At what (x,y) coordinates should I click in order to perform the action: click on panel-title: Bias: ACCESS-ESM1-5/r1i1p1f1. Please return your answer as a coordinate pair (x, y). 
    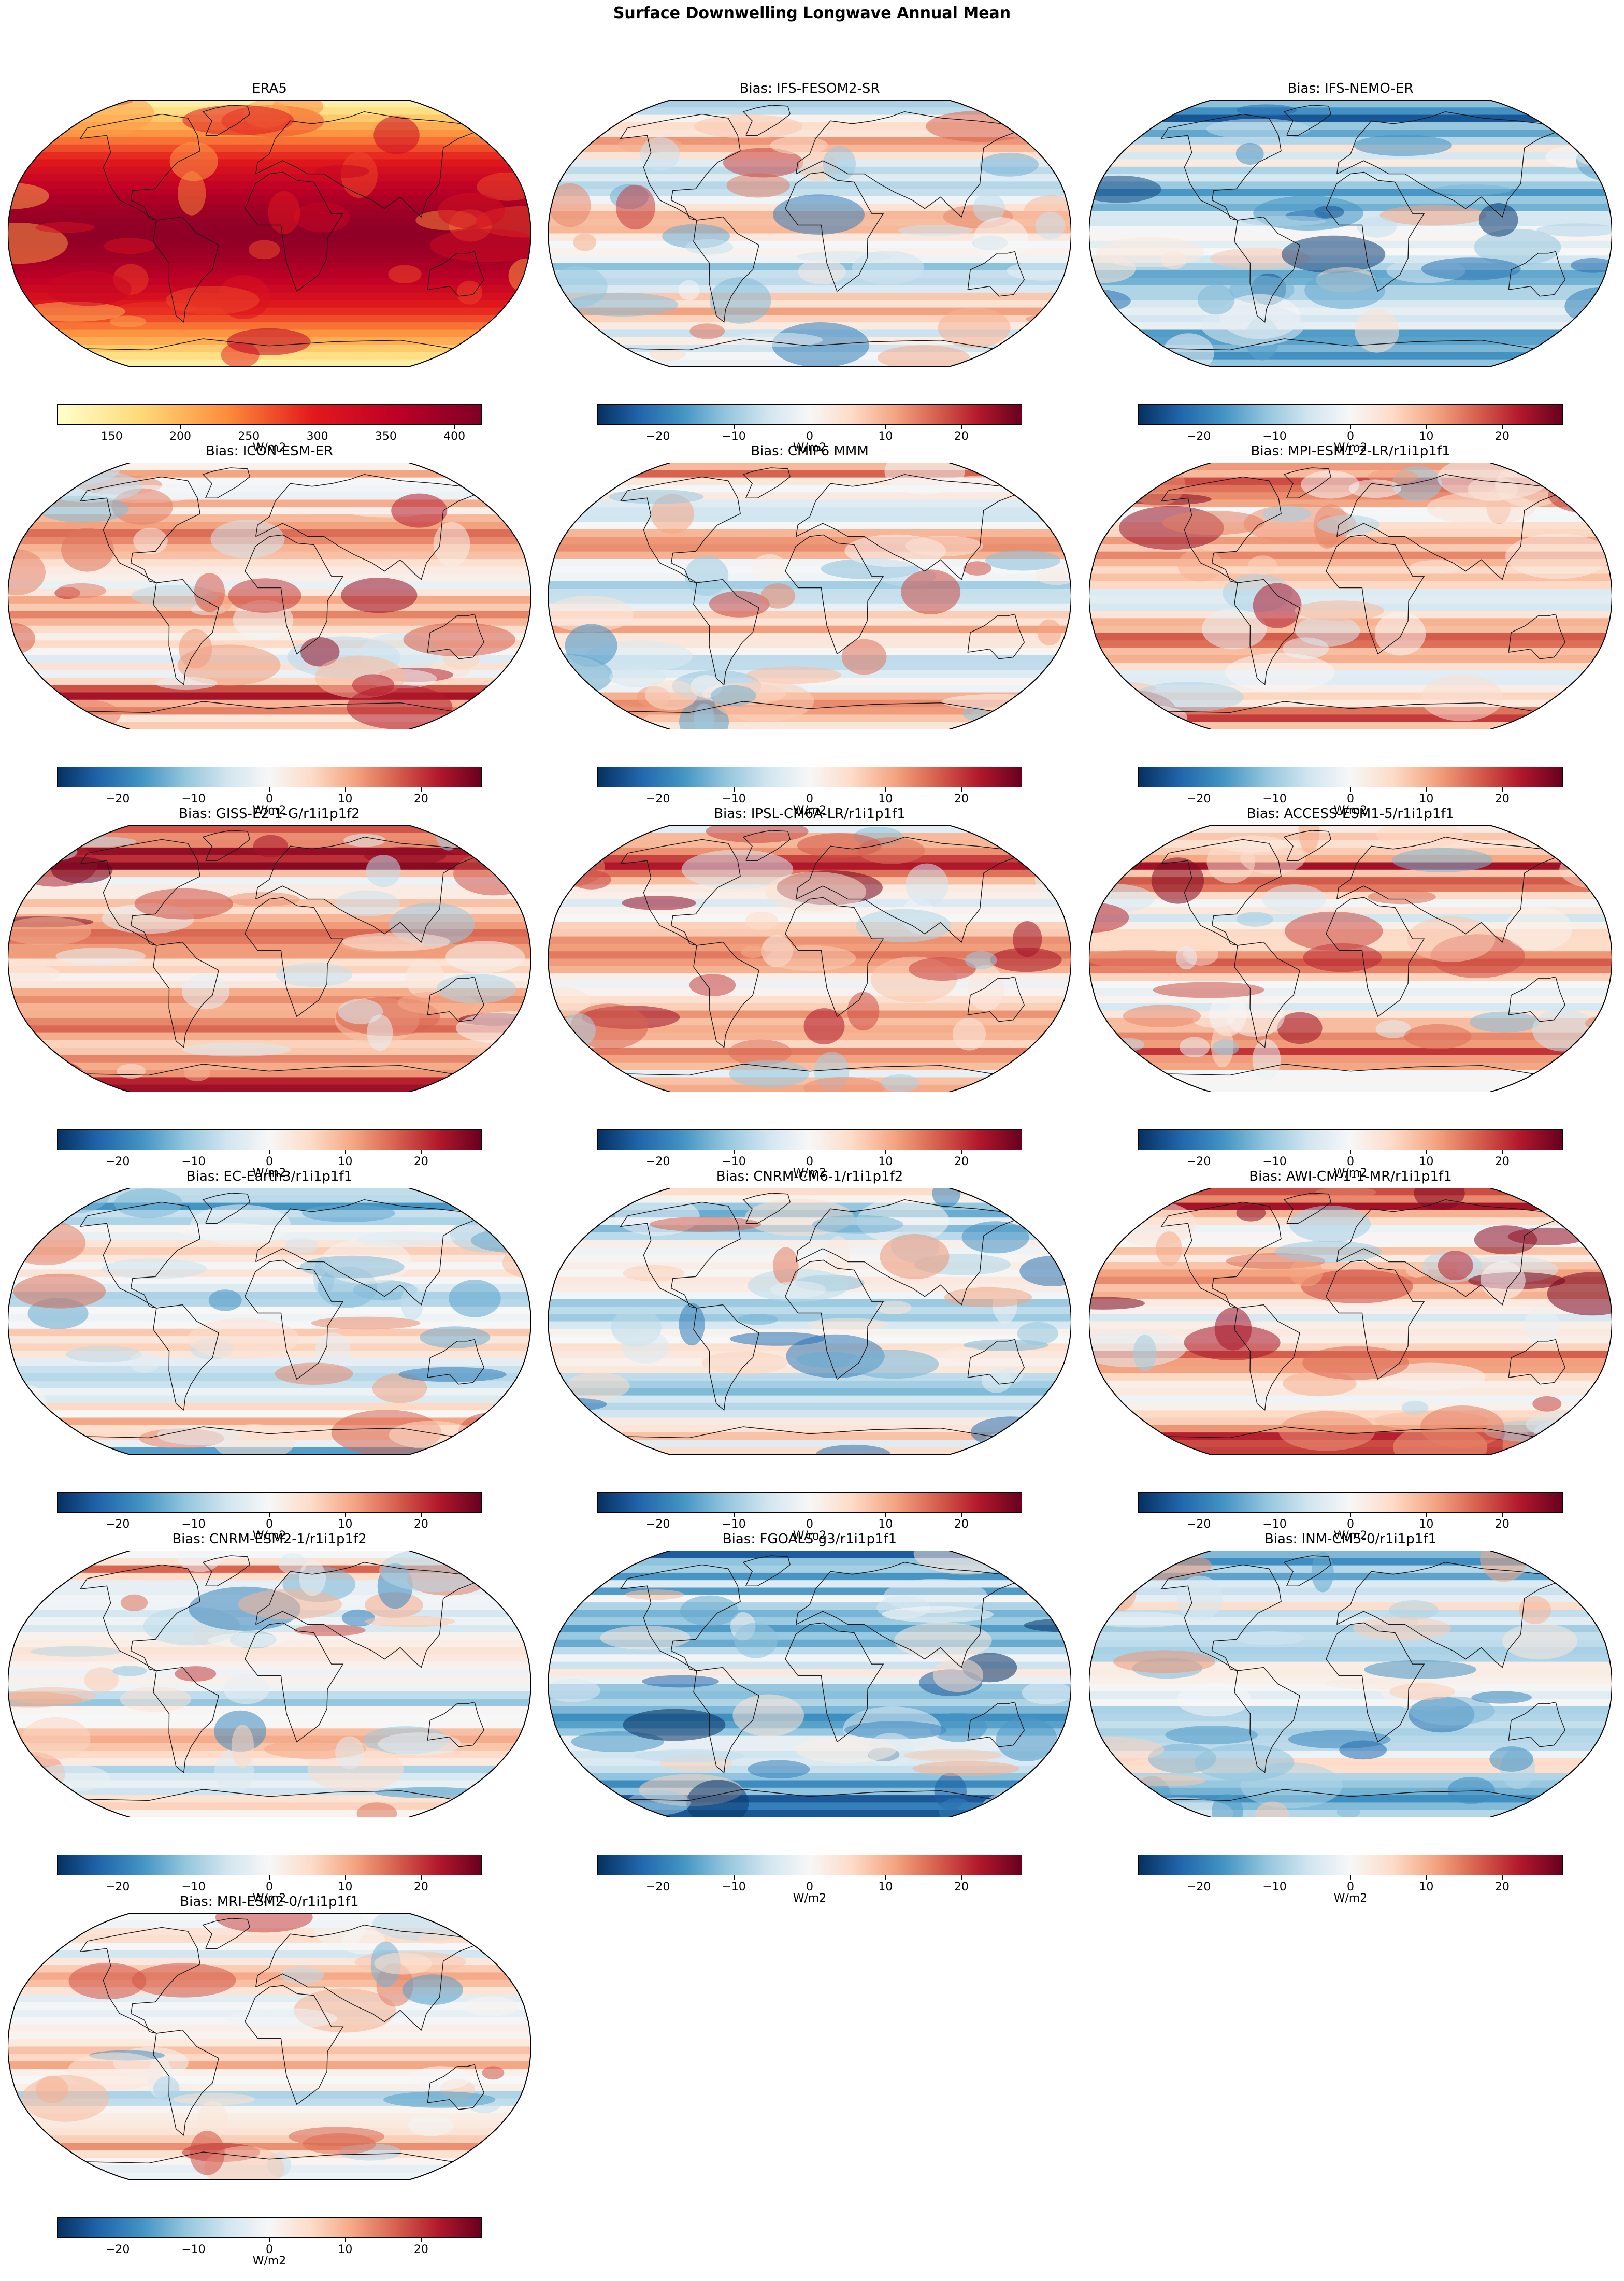
    Looking at the image, I should click on (1351, 814).